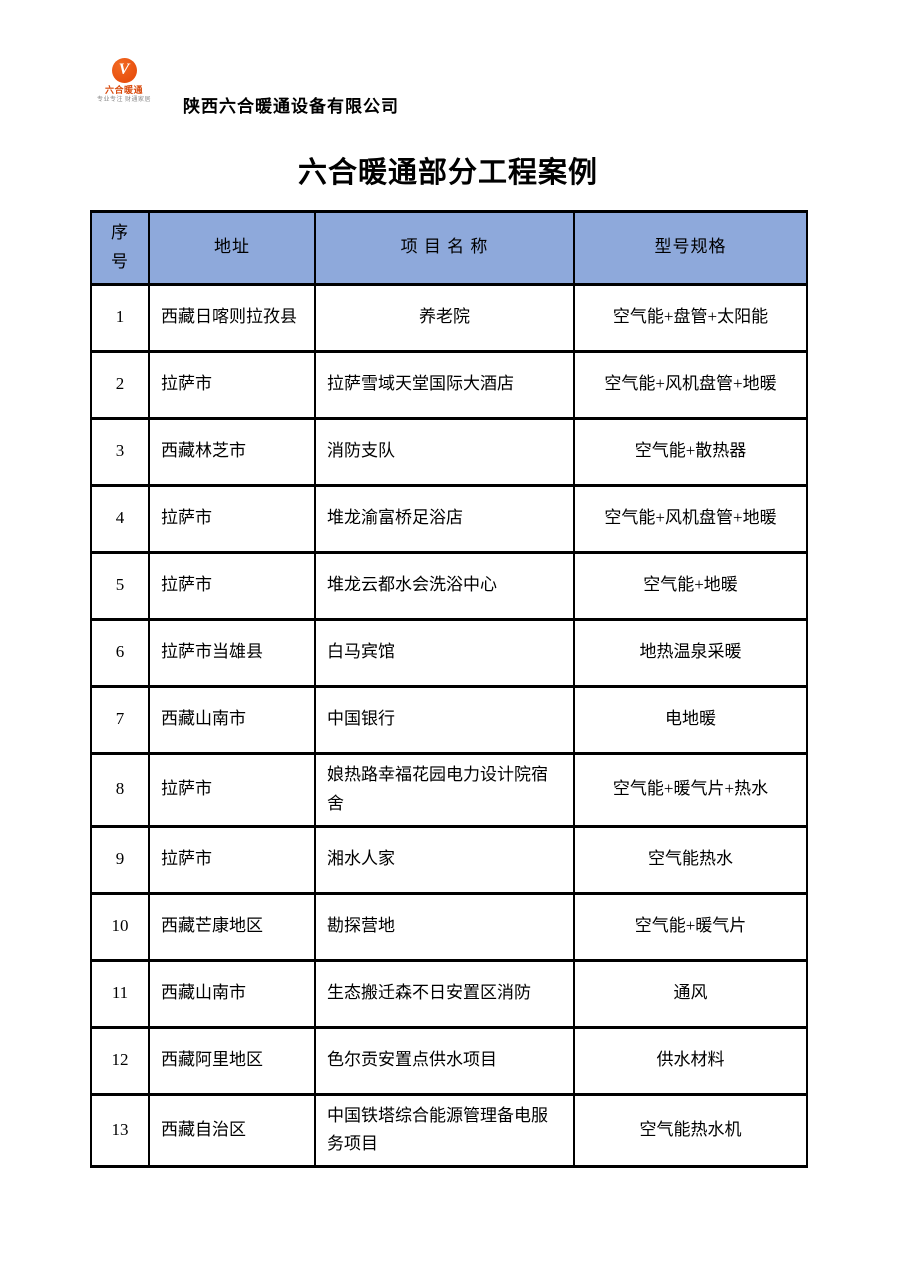  I want to click on cell-spec: 通风, so click(690, 993).